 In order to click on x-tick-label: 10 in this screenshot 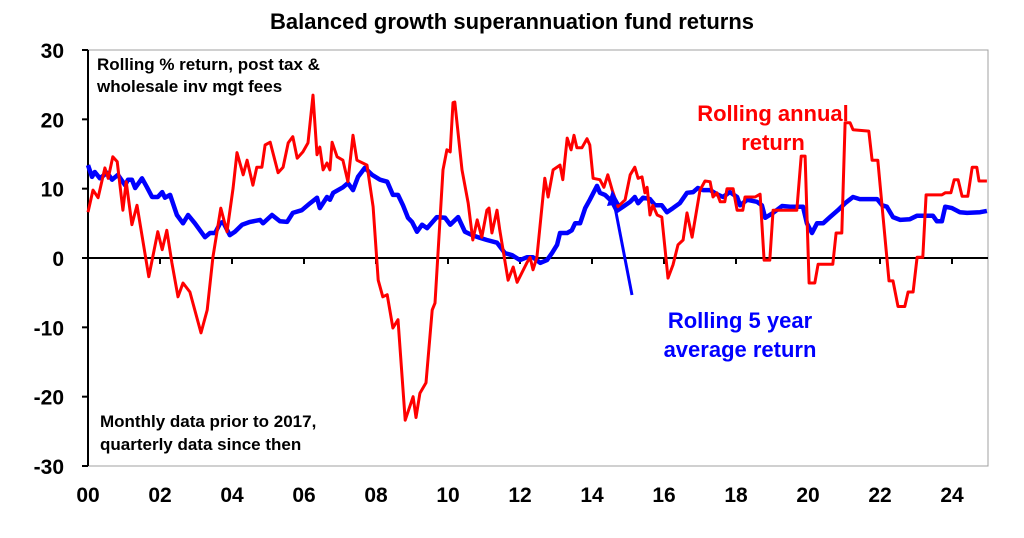, I will do `click(447, 495)`.